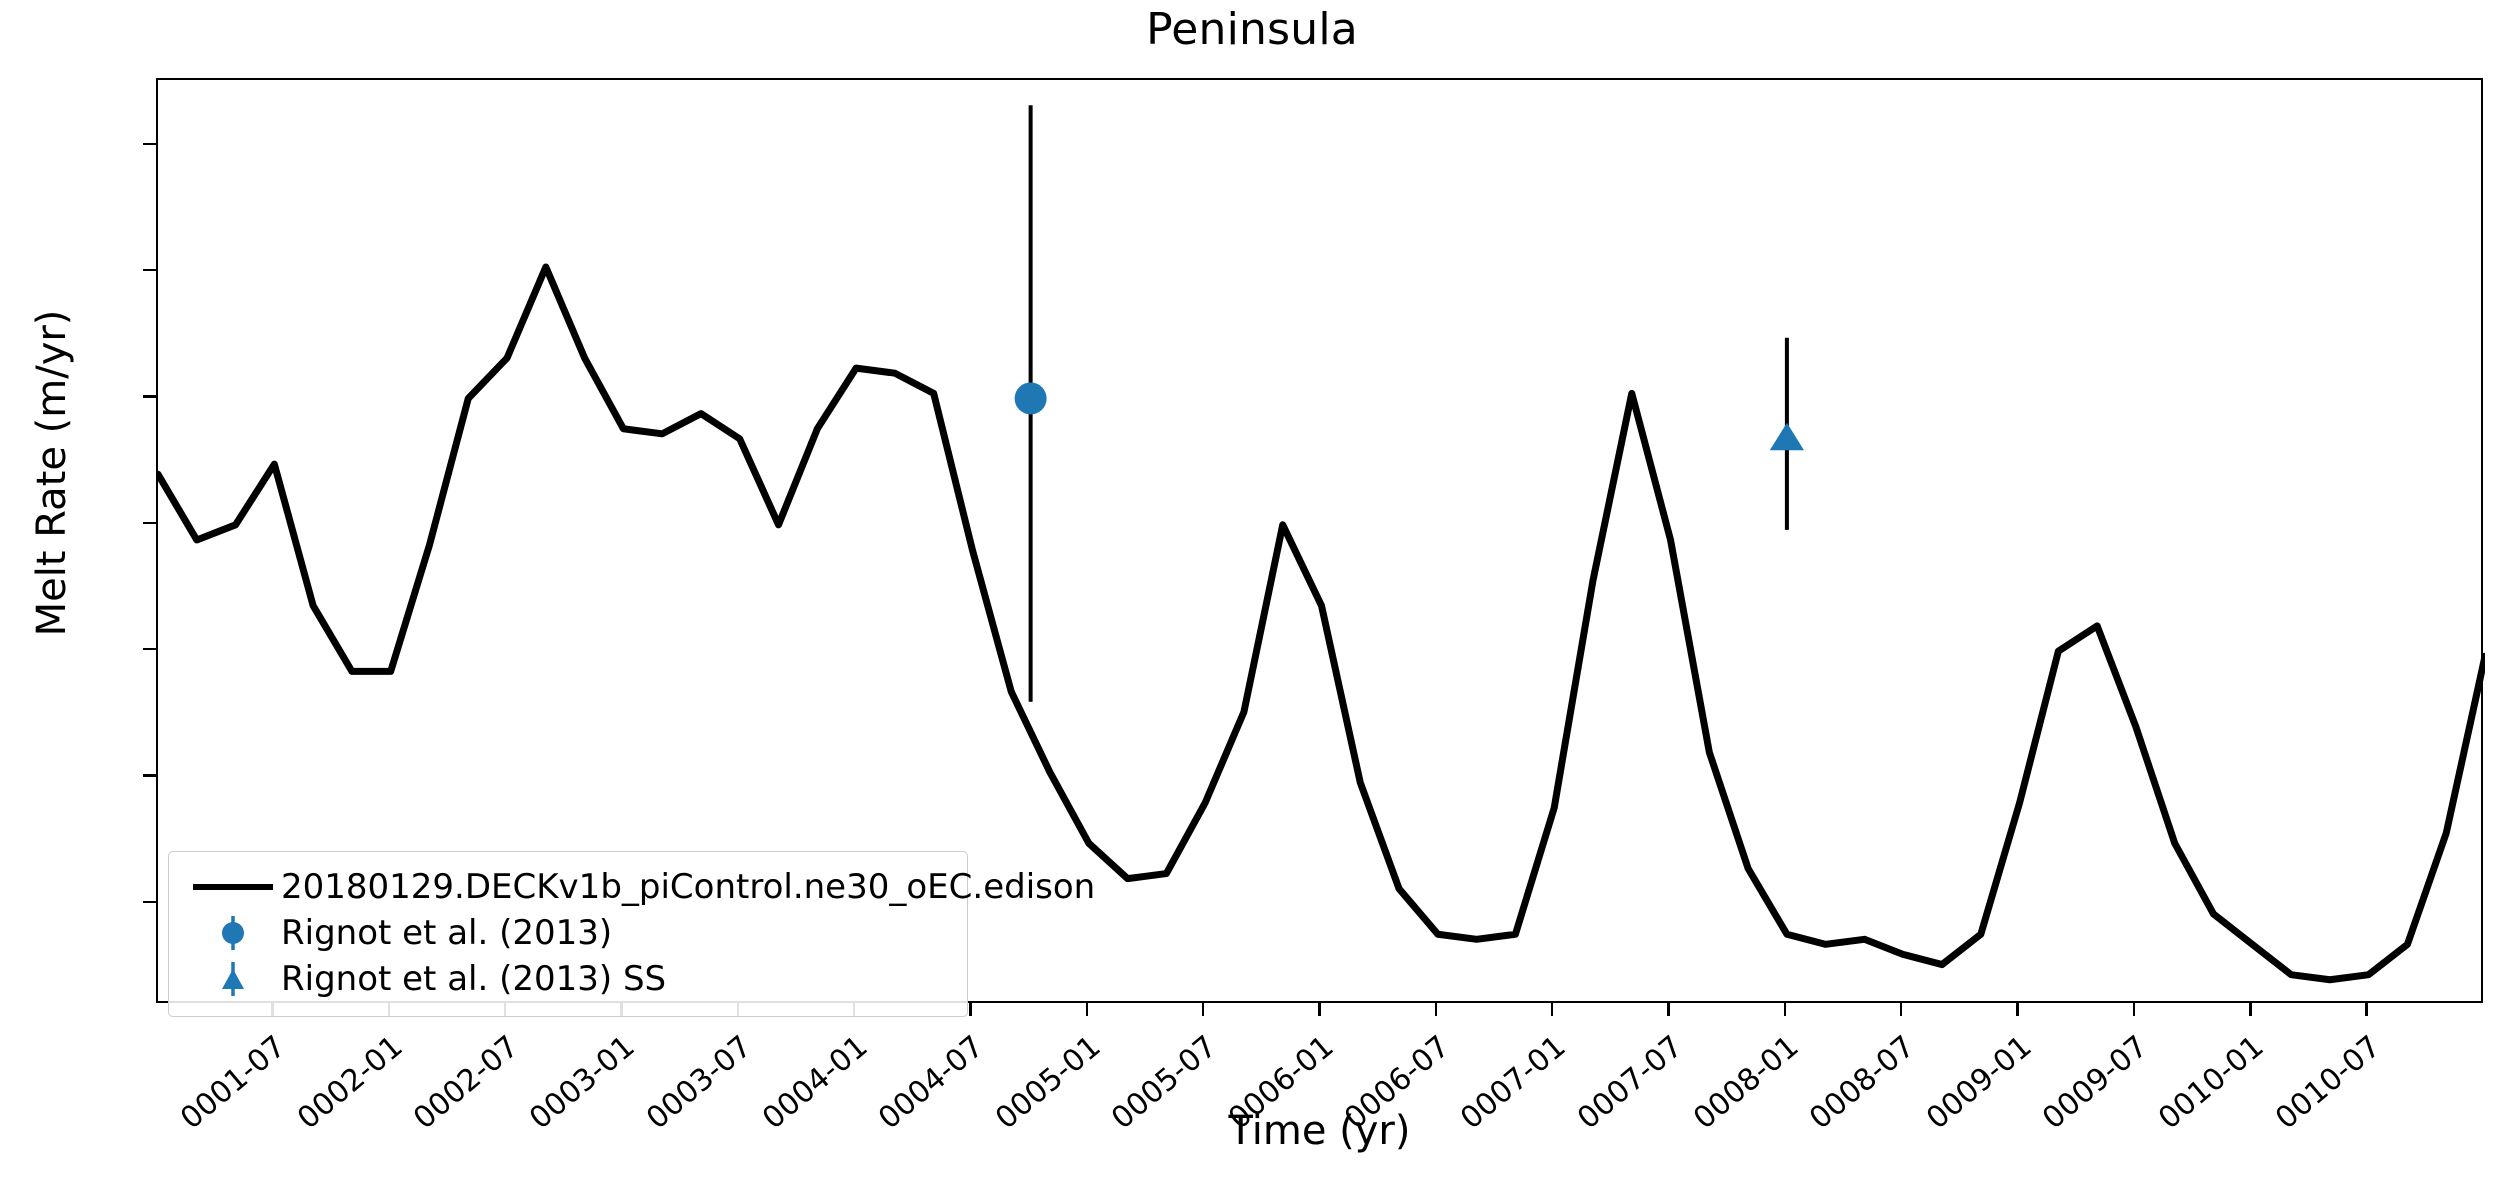 This screenshot has width=2504, height=1178. What do you see at coordinates (233, 979) in the screenshot?
I see `legend-triangle-errorbar-swatch` at bounding box center [233, 979].